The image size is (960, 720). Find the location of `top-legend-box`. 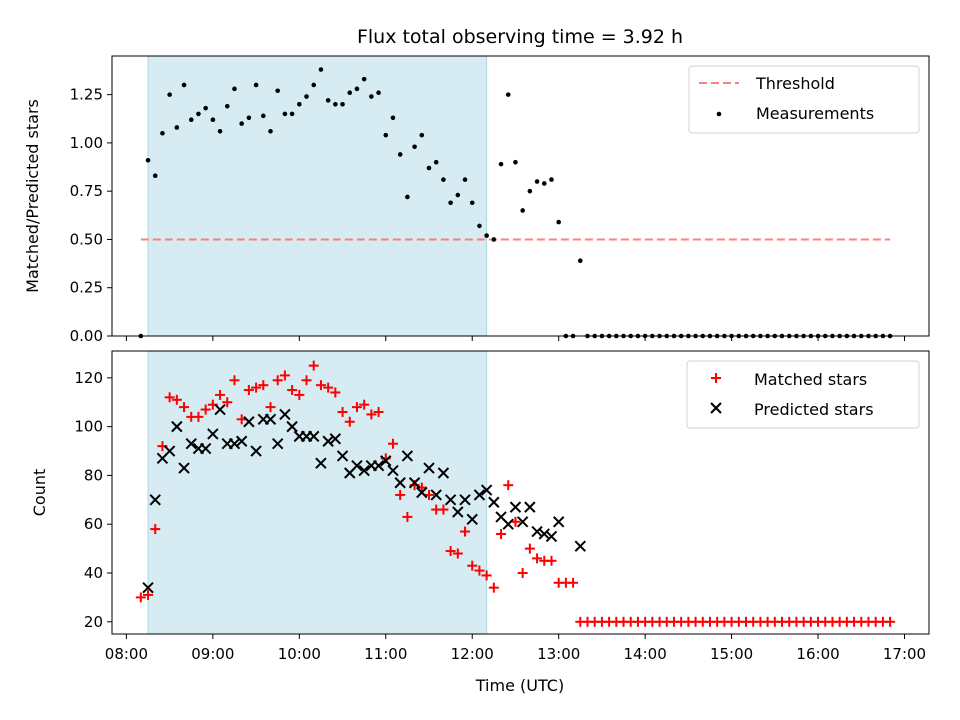

top-legend-box is located at coordinates (804, 99).